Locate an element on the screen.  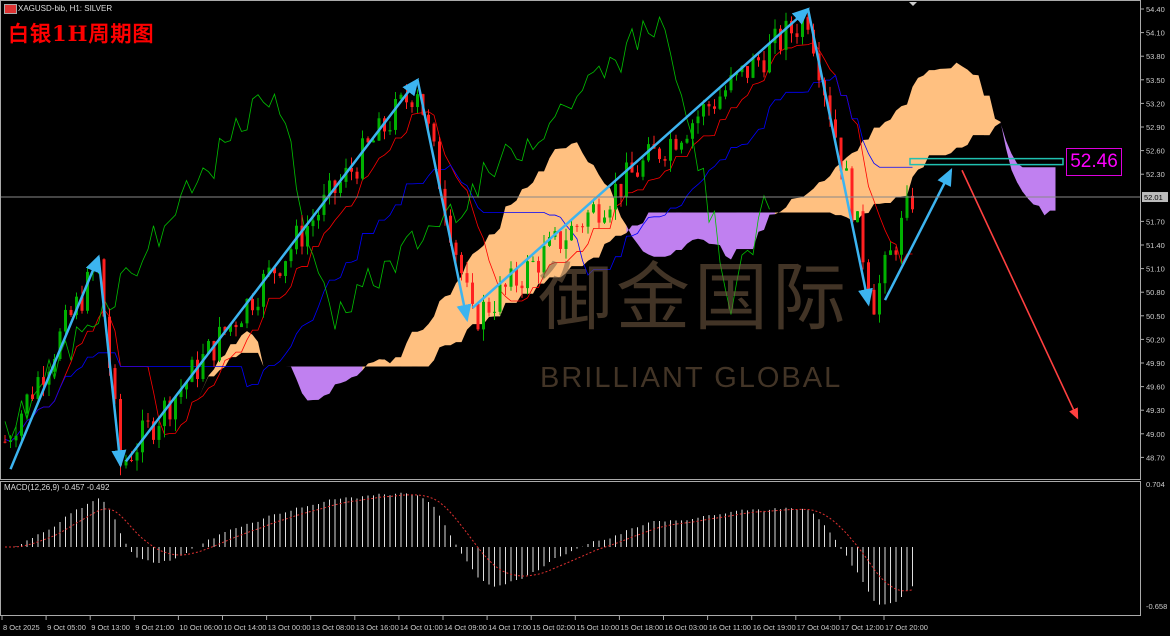
x-tick-label: 15 Oct 18:00 is located at coordinates (641, 627).